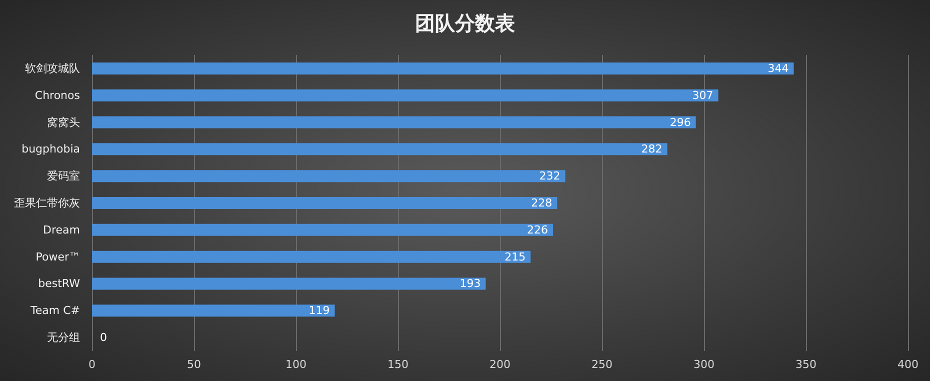  Describe the element at coordinates (470, 283) in the screenshot. I see `data-label: 193` at that location.